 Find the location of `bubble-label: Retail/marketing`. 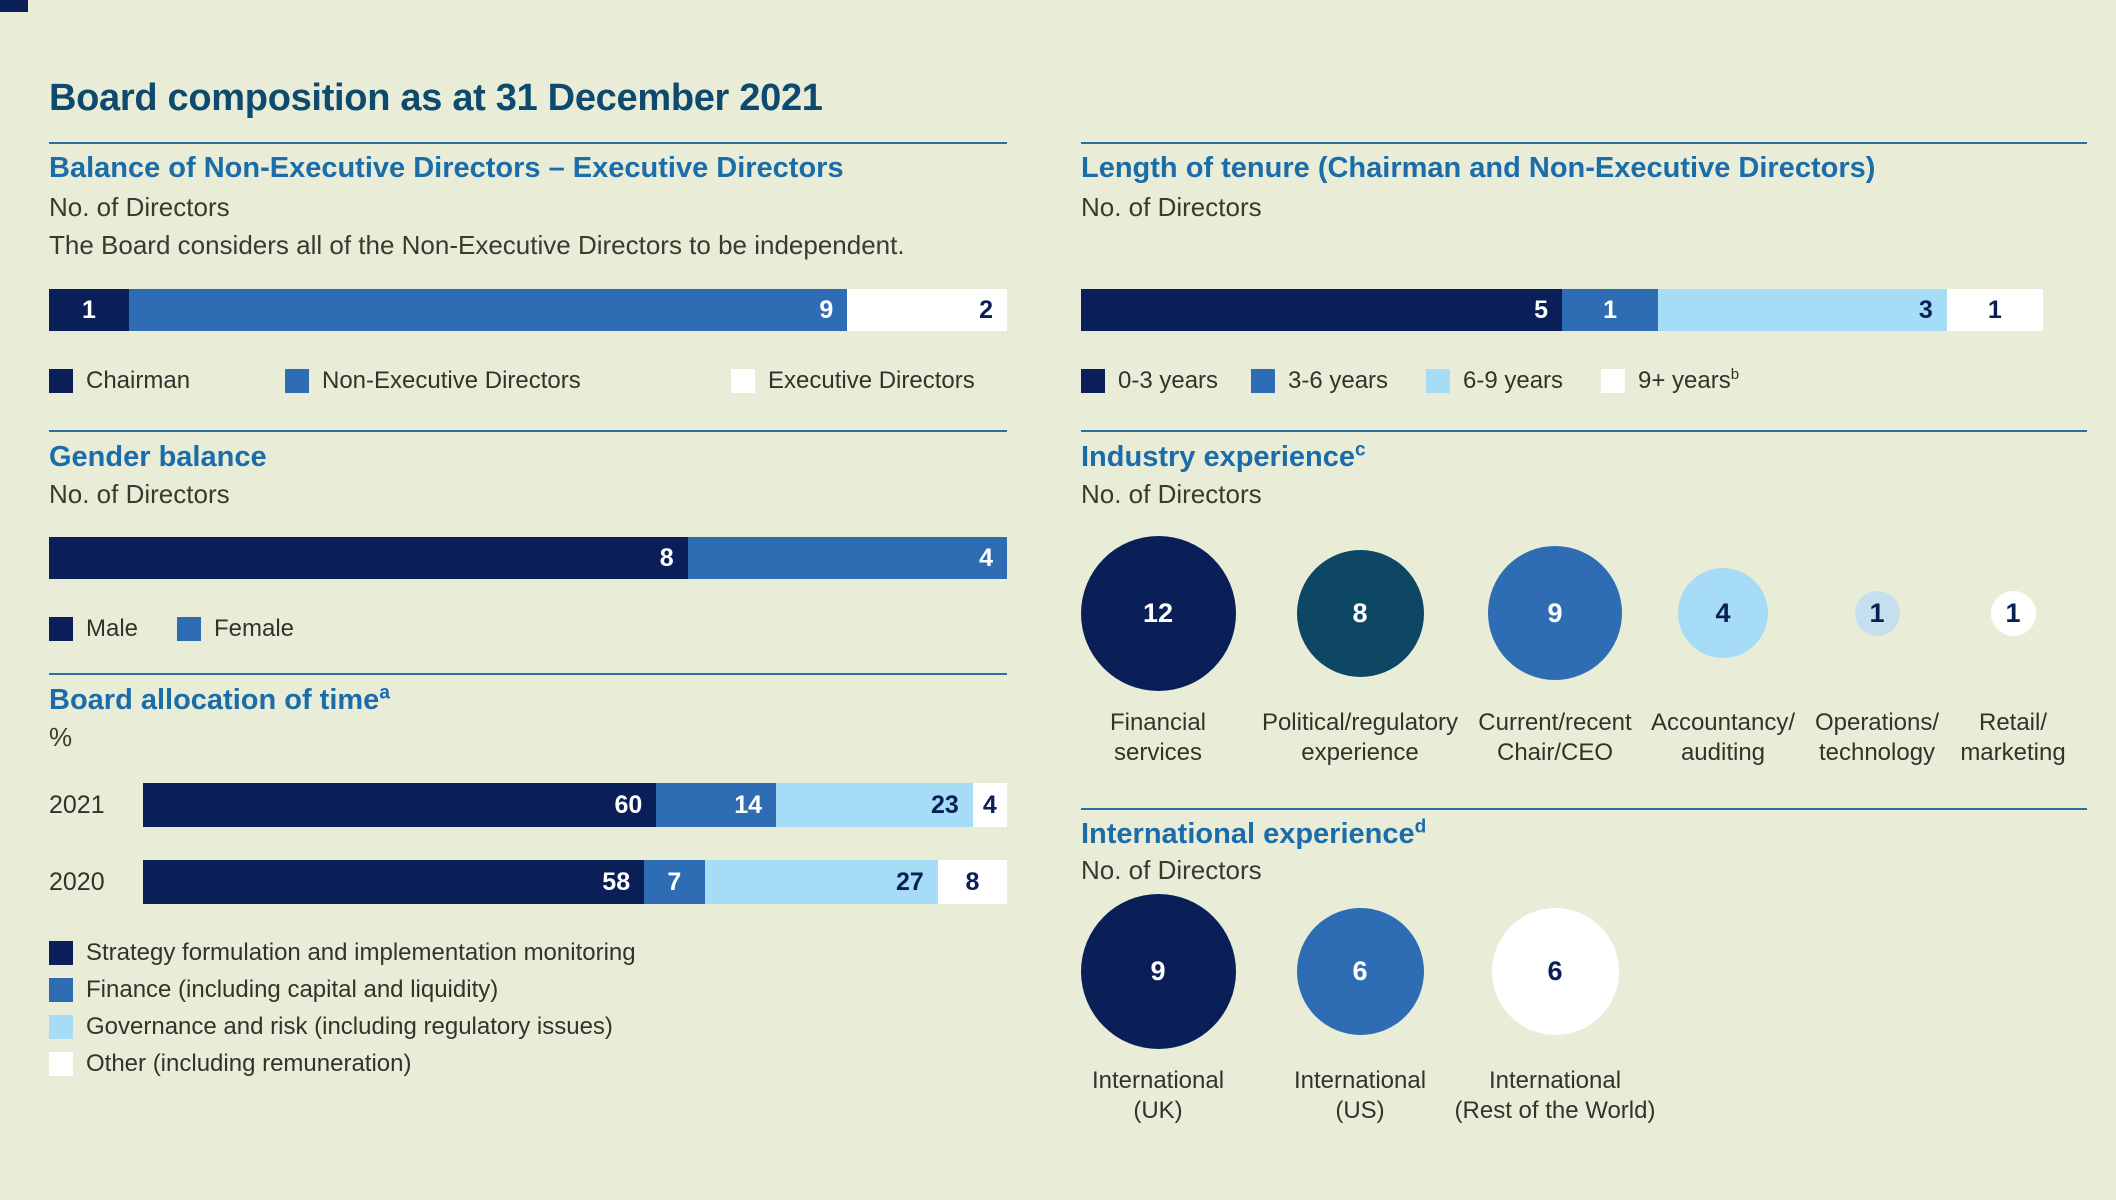

bubble-label: Retail/marketing is located at coordinates (1984, 738).